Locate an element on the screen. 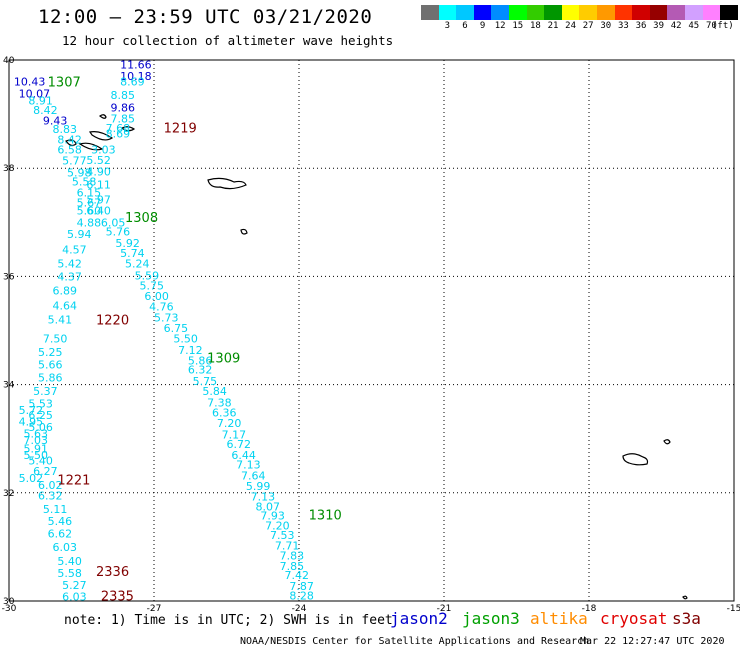 The image size is (740, 650). longitude-label: -24 is located at coordinates (299, 609).